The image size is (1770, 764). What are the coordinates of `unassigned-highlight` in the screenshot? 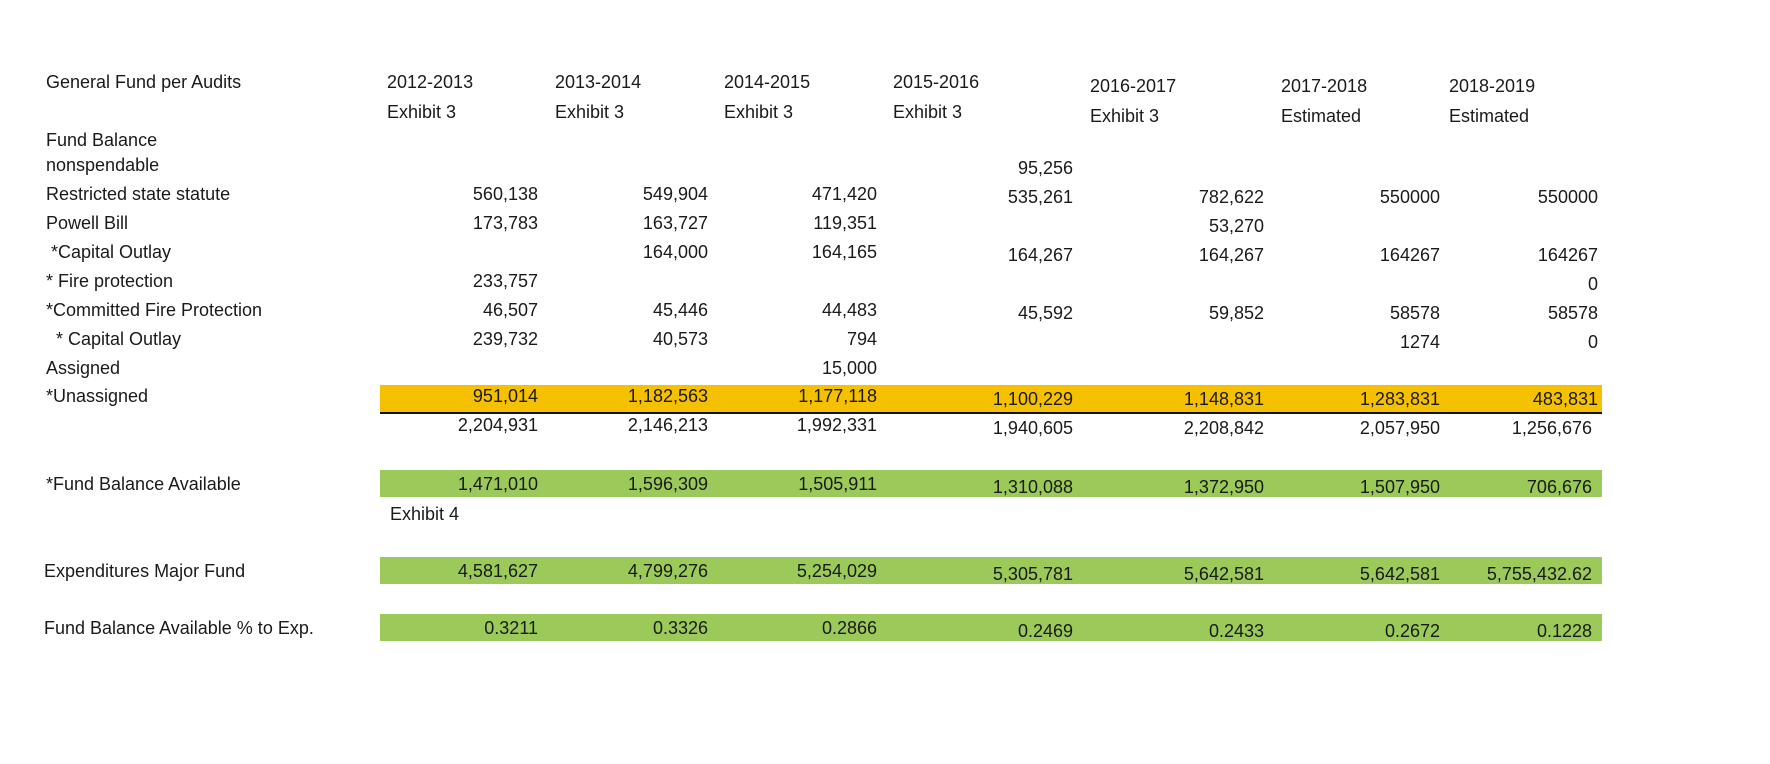 It's located at (991, 398).